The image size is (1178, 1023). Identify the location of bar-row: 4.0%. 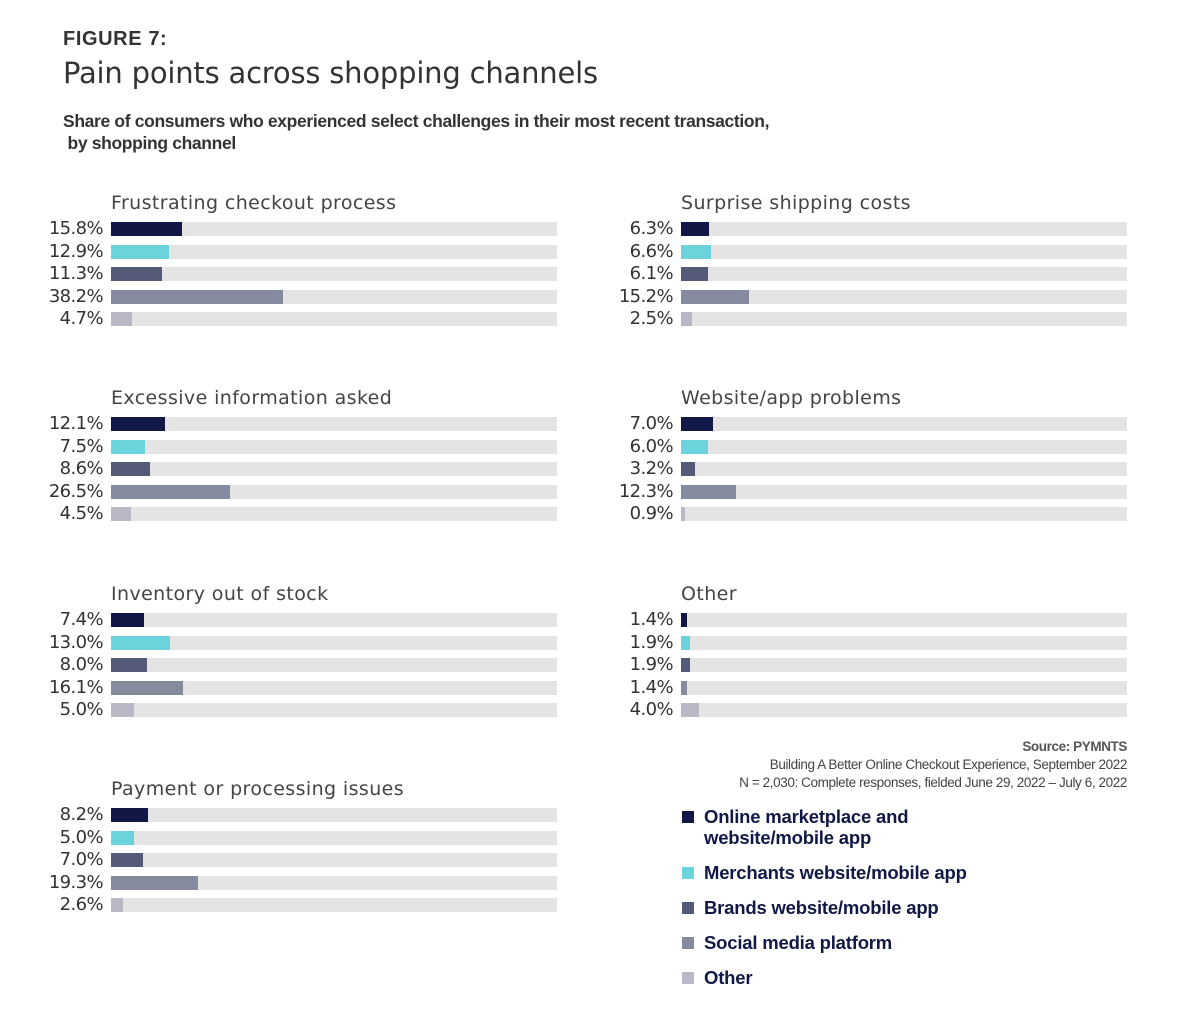
(870, 710).